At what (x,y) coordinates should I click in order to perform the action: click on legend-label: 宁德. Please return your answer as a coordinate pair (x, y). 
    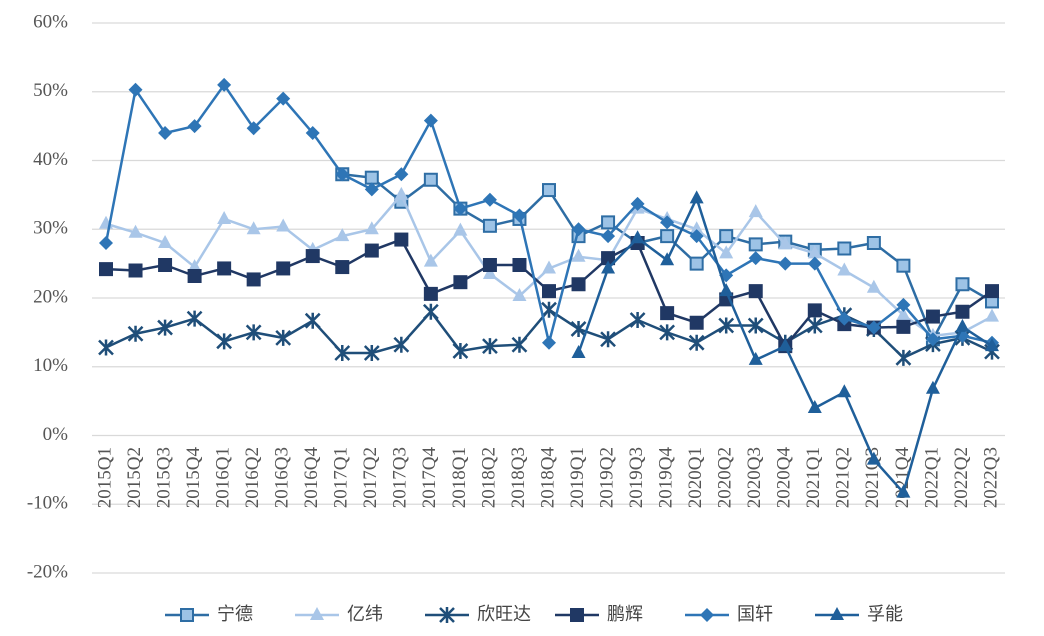
    Looking at the image, I should click on (235, 614).